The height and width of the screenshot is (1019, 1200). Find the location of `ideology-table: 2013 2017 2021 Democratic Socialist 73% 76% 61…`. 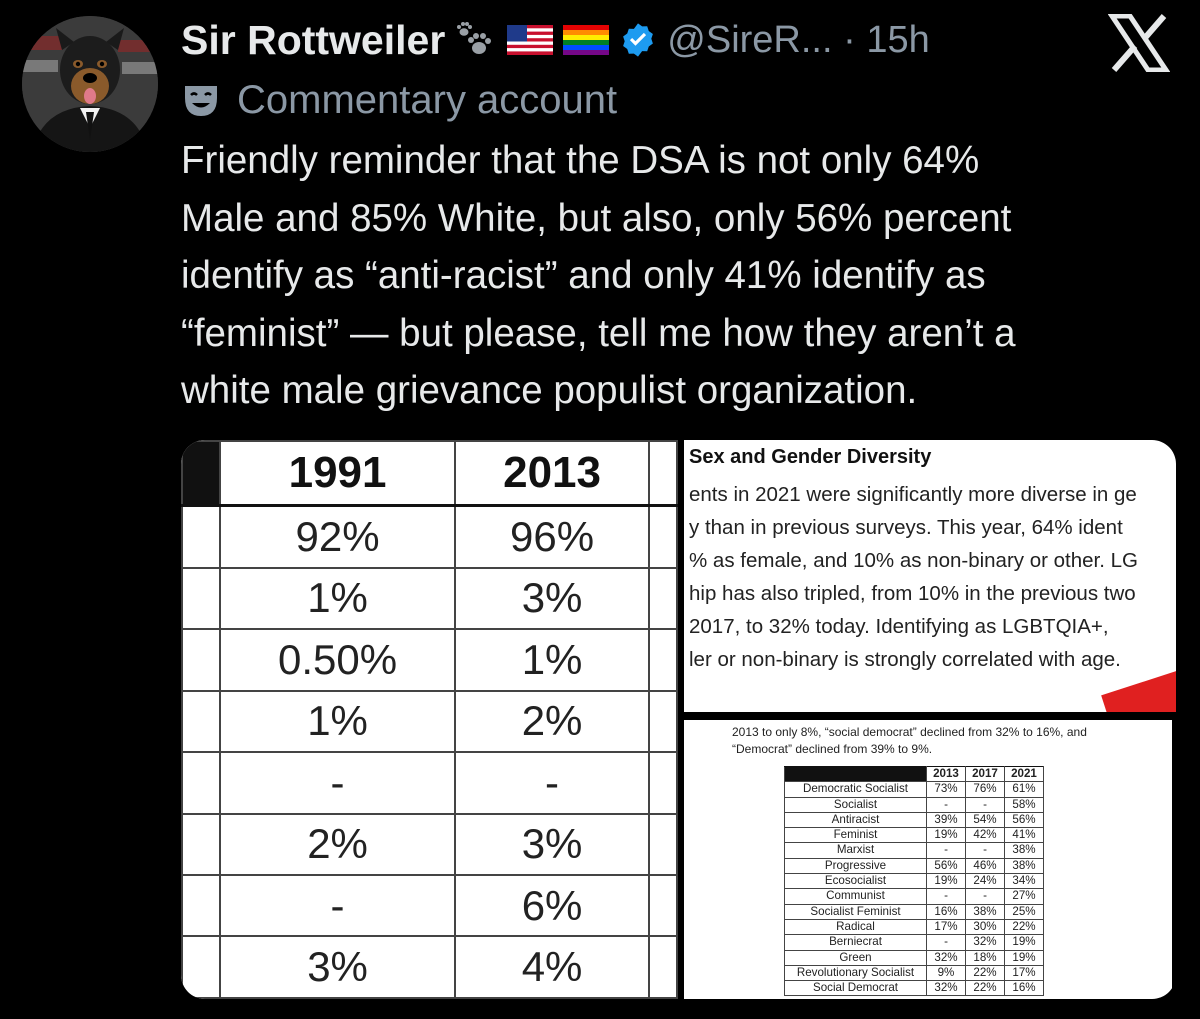

ideology-table: 2013 2017 2021 Democratic Socialist 73% 76% 61… is located at coordinates (914, 881).